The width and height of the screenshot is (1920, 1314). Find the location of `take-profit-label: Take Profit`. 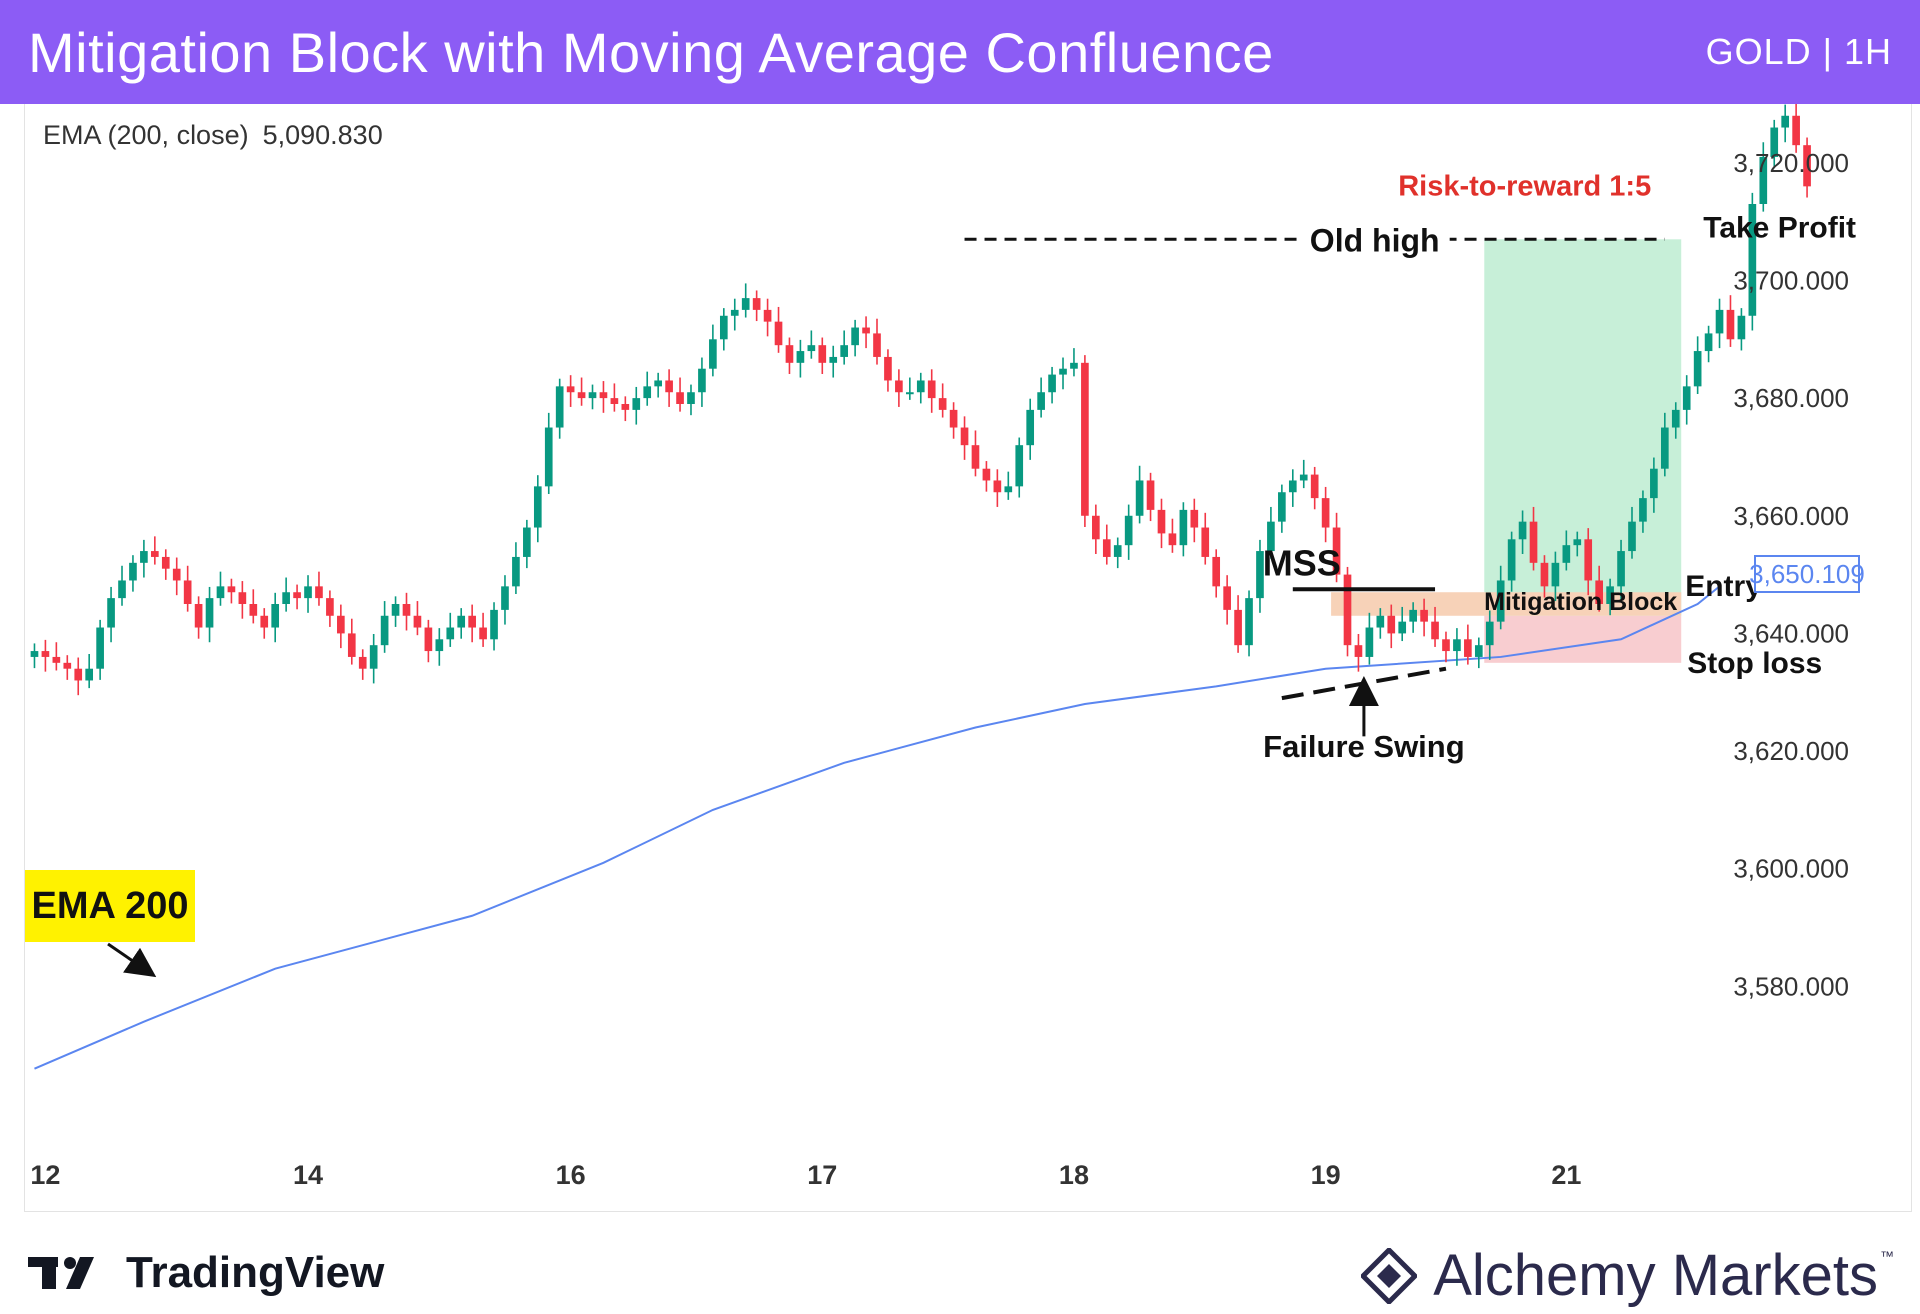

take-profit-label: Take Profit is located at coordinates (1779, 227).